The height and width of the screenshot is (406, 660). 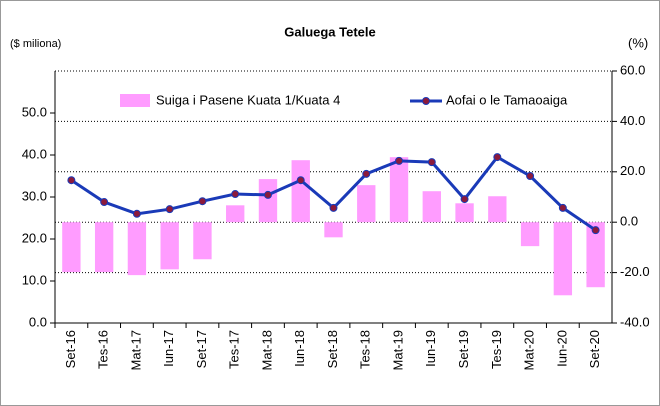 I want to click on y-tick-label: 50.0, so click(x=34, y=111).